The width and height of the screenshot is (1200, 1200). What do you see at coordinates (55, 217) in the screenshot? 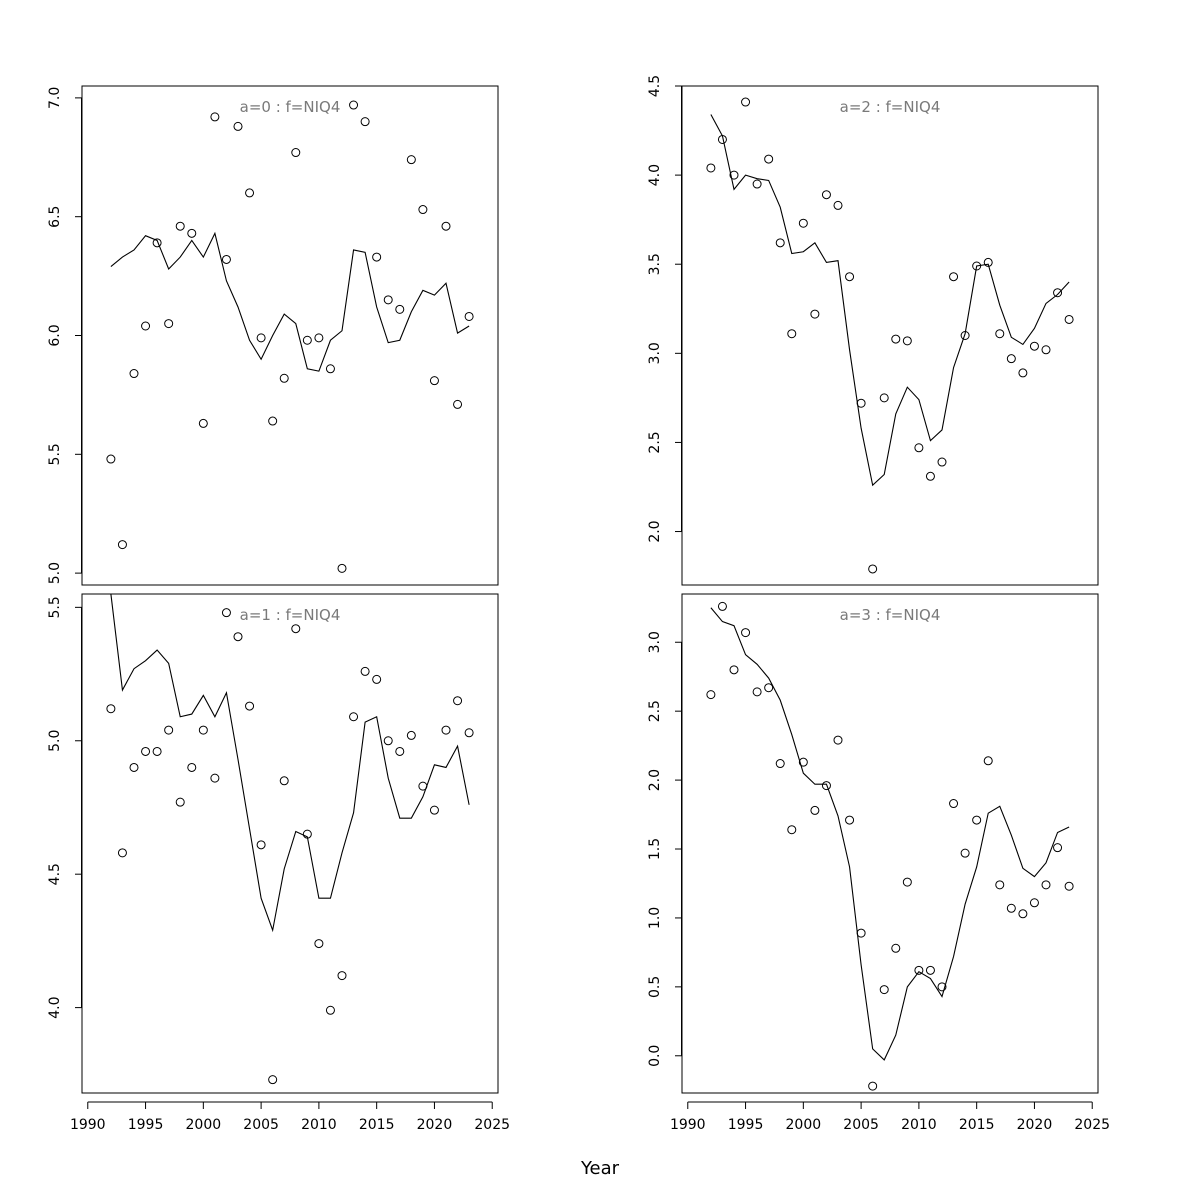
I see `y-tick-label: 6.5` at bounding box center [55, 217].